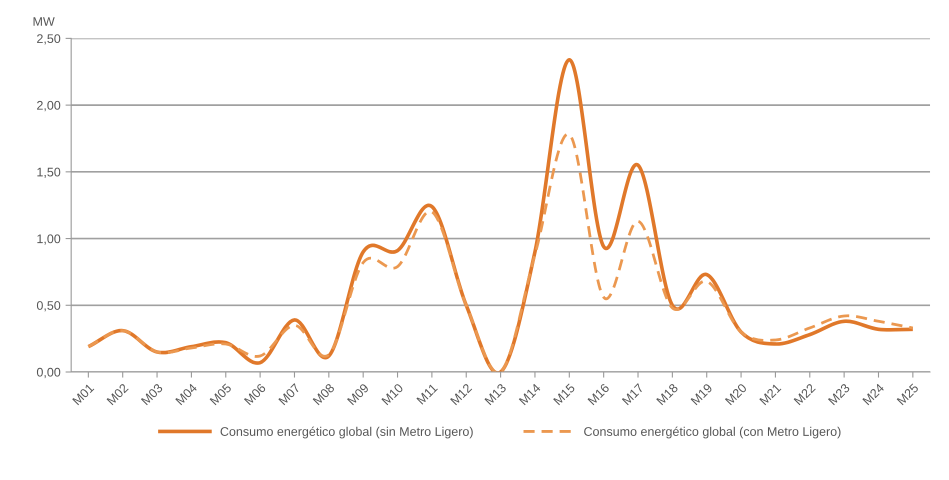  I want to click on x-tick-label: M03, so click(152, 394).